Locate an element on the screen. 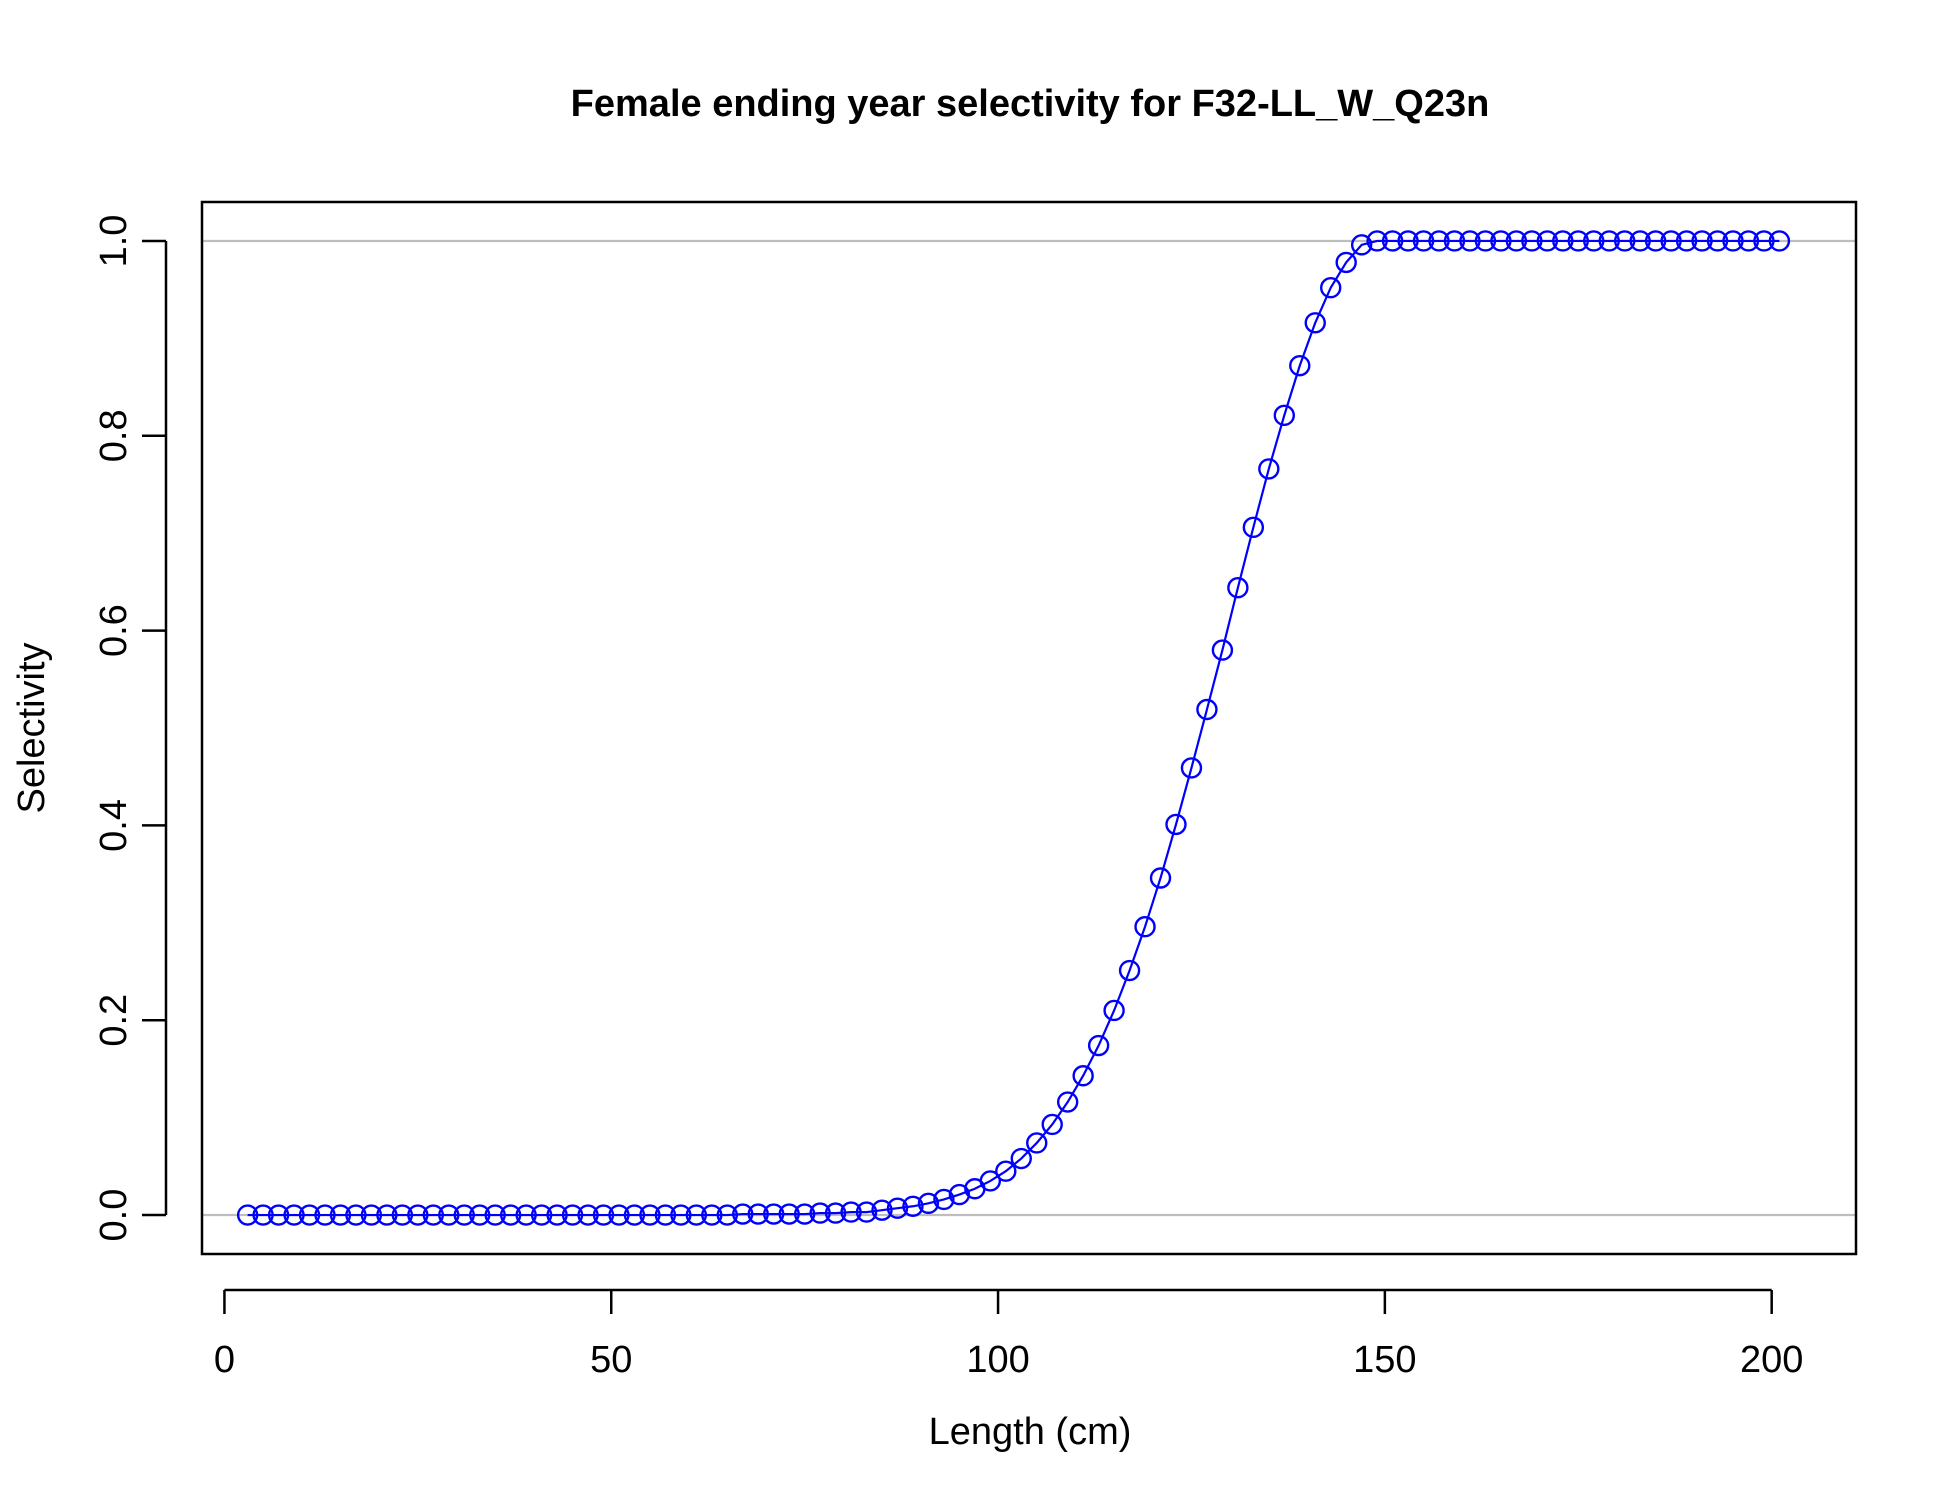  x-tick-label-3: 150 is located at coordinates (1384, 1360).